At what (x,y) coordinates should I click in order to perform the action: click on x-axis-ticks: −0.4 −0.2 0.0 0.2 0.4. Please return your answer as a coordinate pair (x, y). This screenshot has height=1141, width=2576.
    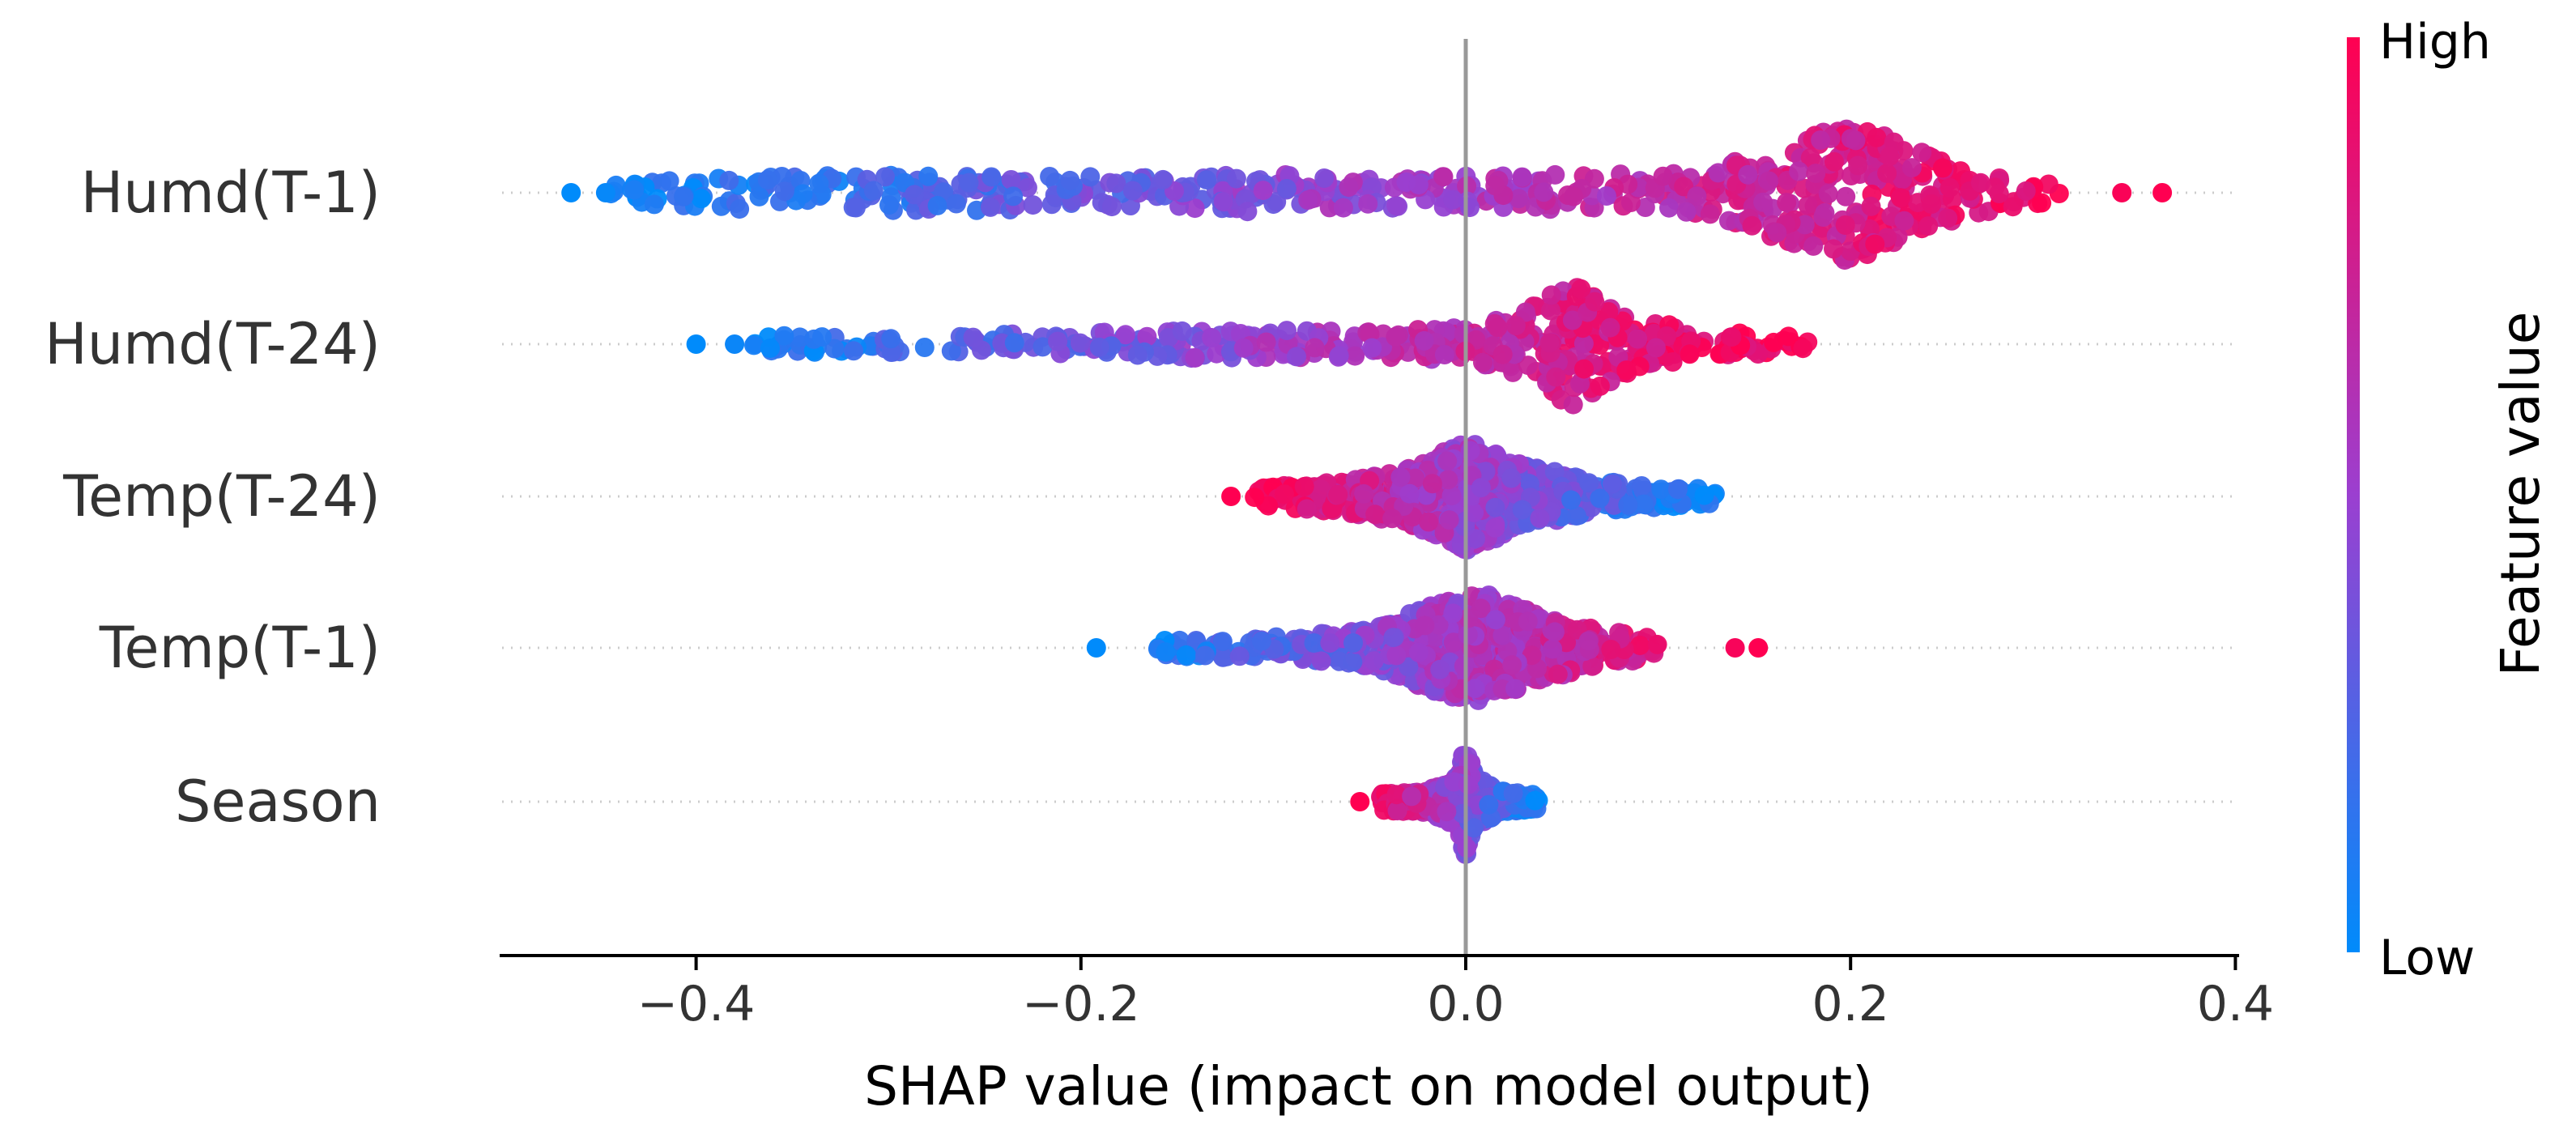
    Looking at the image, I should click on (1455, 994).